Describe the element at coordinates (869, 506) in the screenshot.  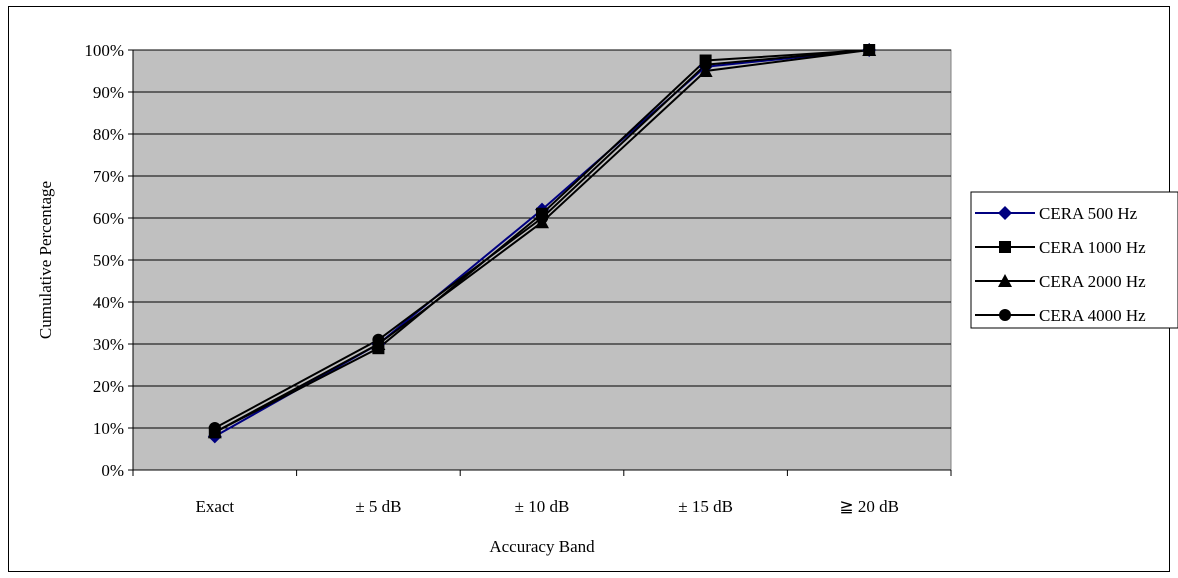
I see `x-tick-label: ≧ 20 dB` at that location.